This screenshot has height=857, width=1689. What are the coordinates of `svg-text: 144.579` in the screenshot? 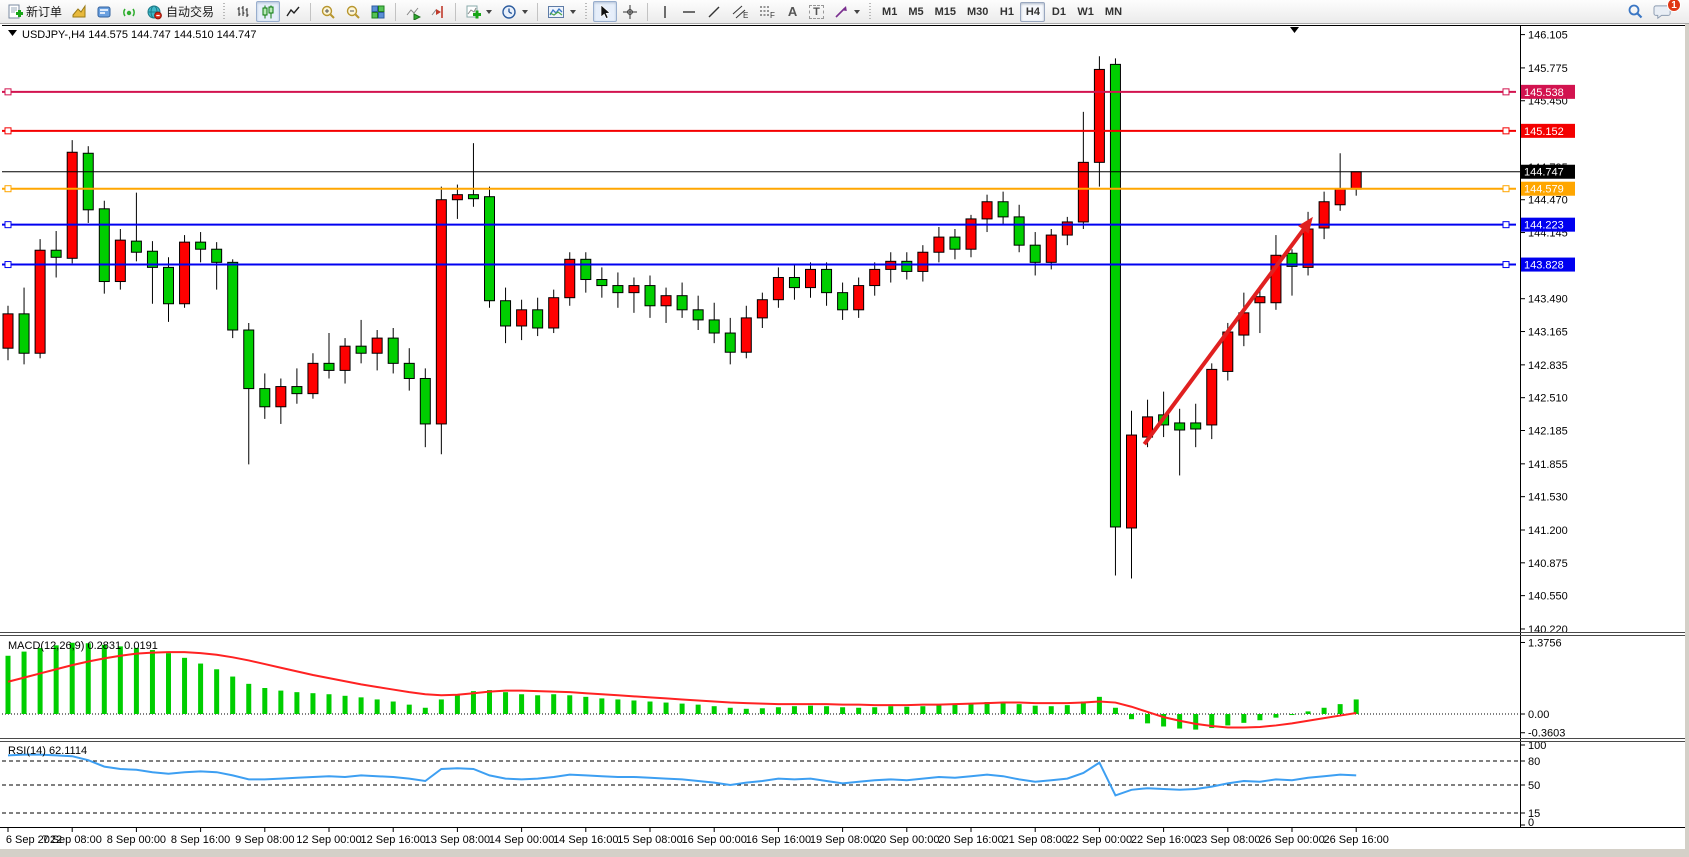 It's located at (1544, 190).